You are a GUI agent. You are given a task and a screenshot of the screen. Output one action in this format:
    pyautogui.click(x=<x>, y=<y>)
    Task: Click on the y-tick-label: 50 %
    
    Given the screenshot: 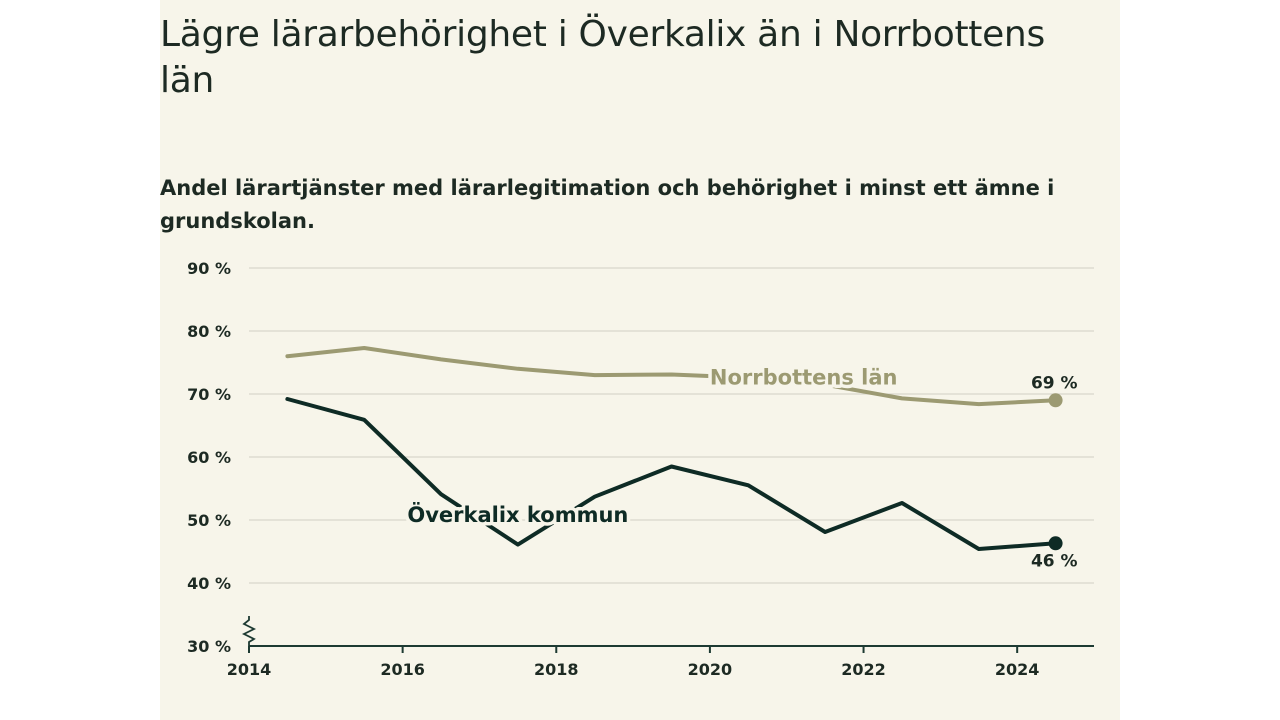 What is the action you would take?
    pyautogui.click(x=209, y=520)
    